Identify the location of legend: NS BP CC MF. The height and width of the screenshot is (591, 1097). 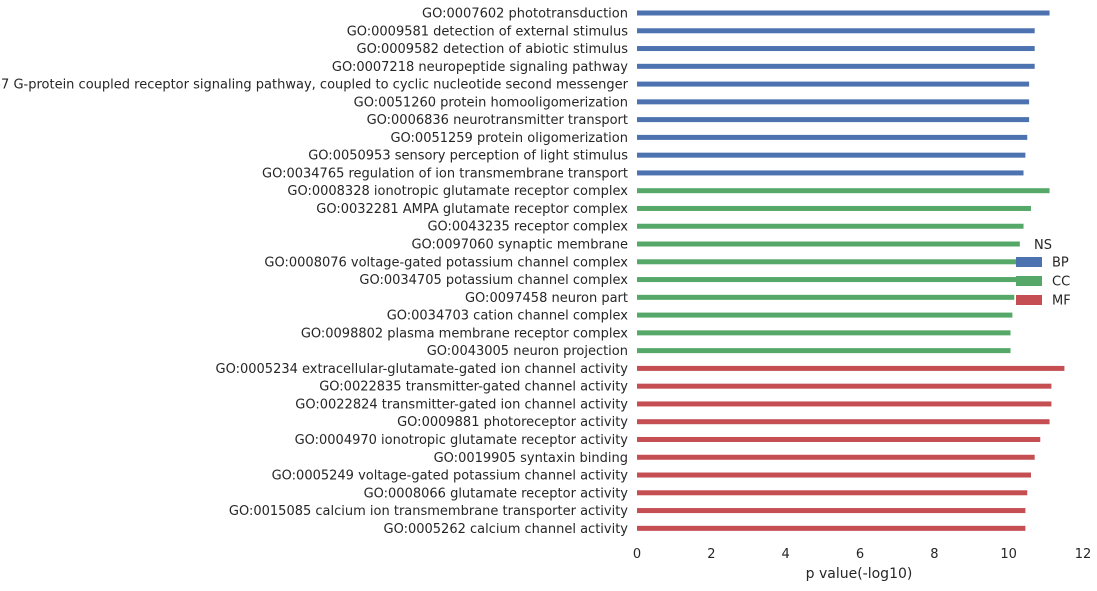
(1043, 273).